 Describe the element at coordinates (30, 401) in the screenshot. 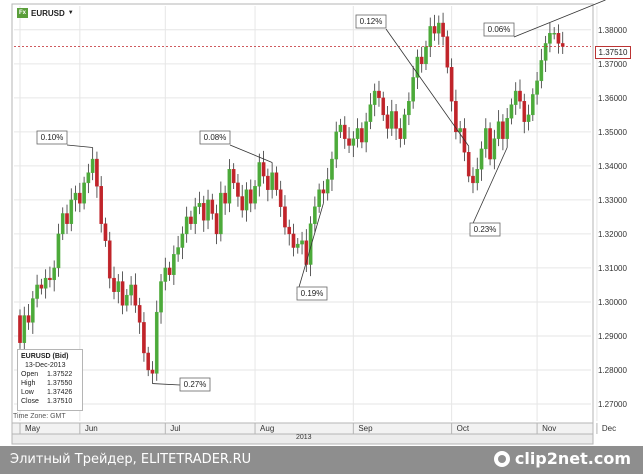

I see `close-label: Close` at that location.